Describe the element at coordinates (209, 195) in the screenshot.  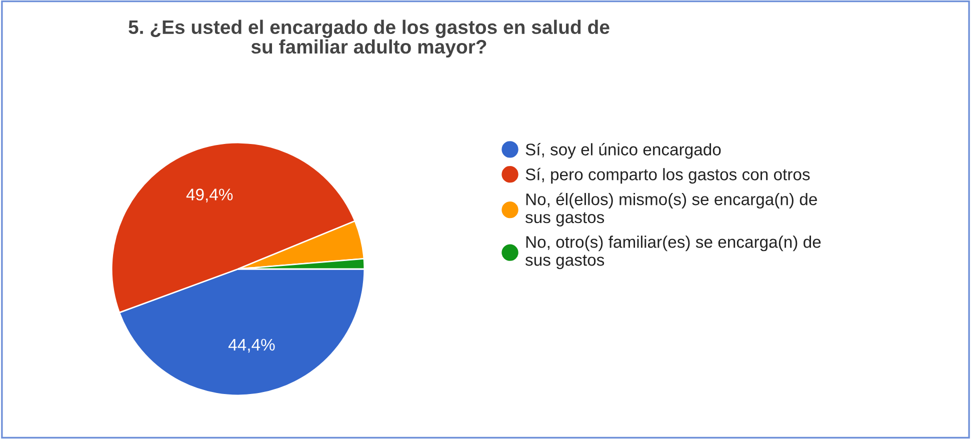
I see `data-label: 49,4%` at that location.